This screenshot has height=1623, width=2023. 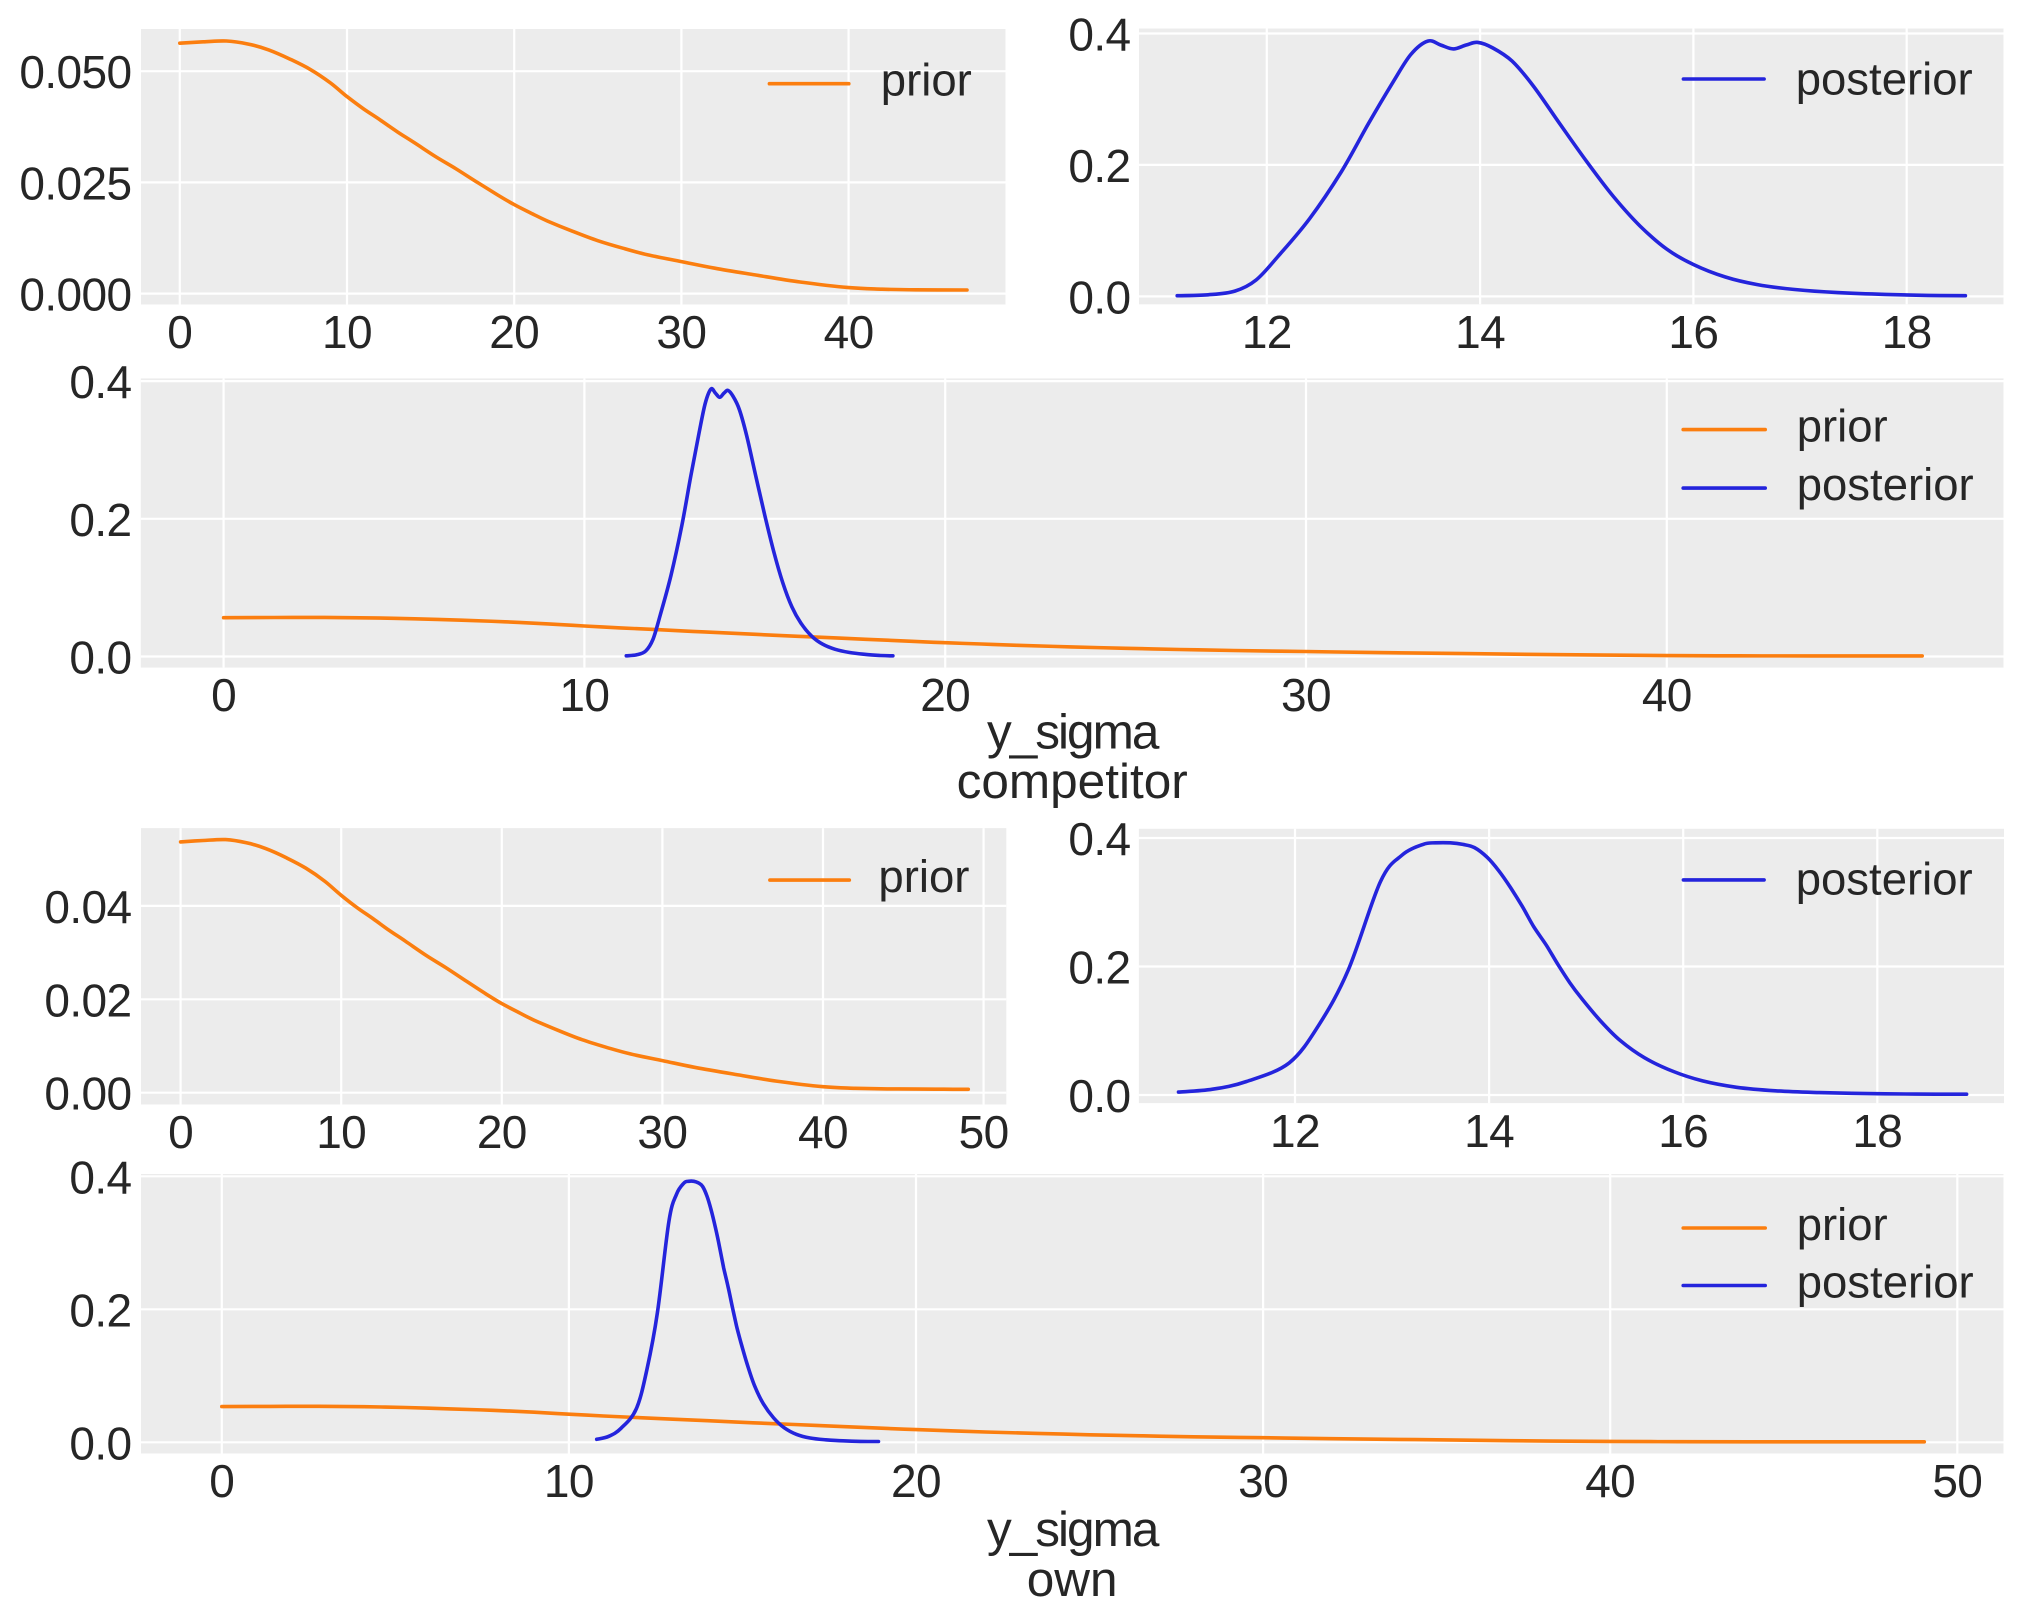 I want to click on svg-text: 0.025, so click(x=75, y=183).